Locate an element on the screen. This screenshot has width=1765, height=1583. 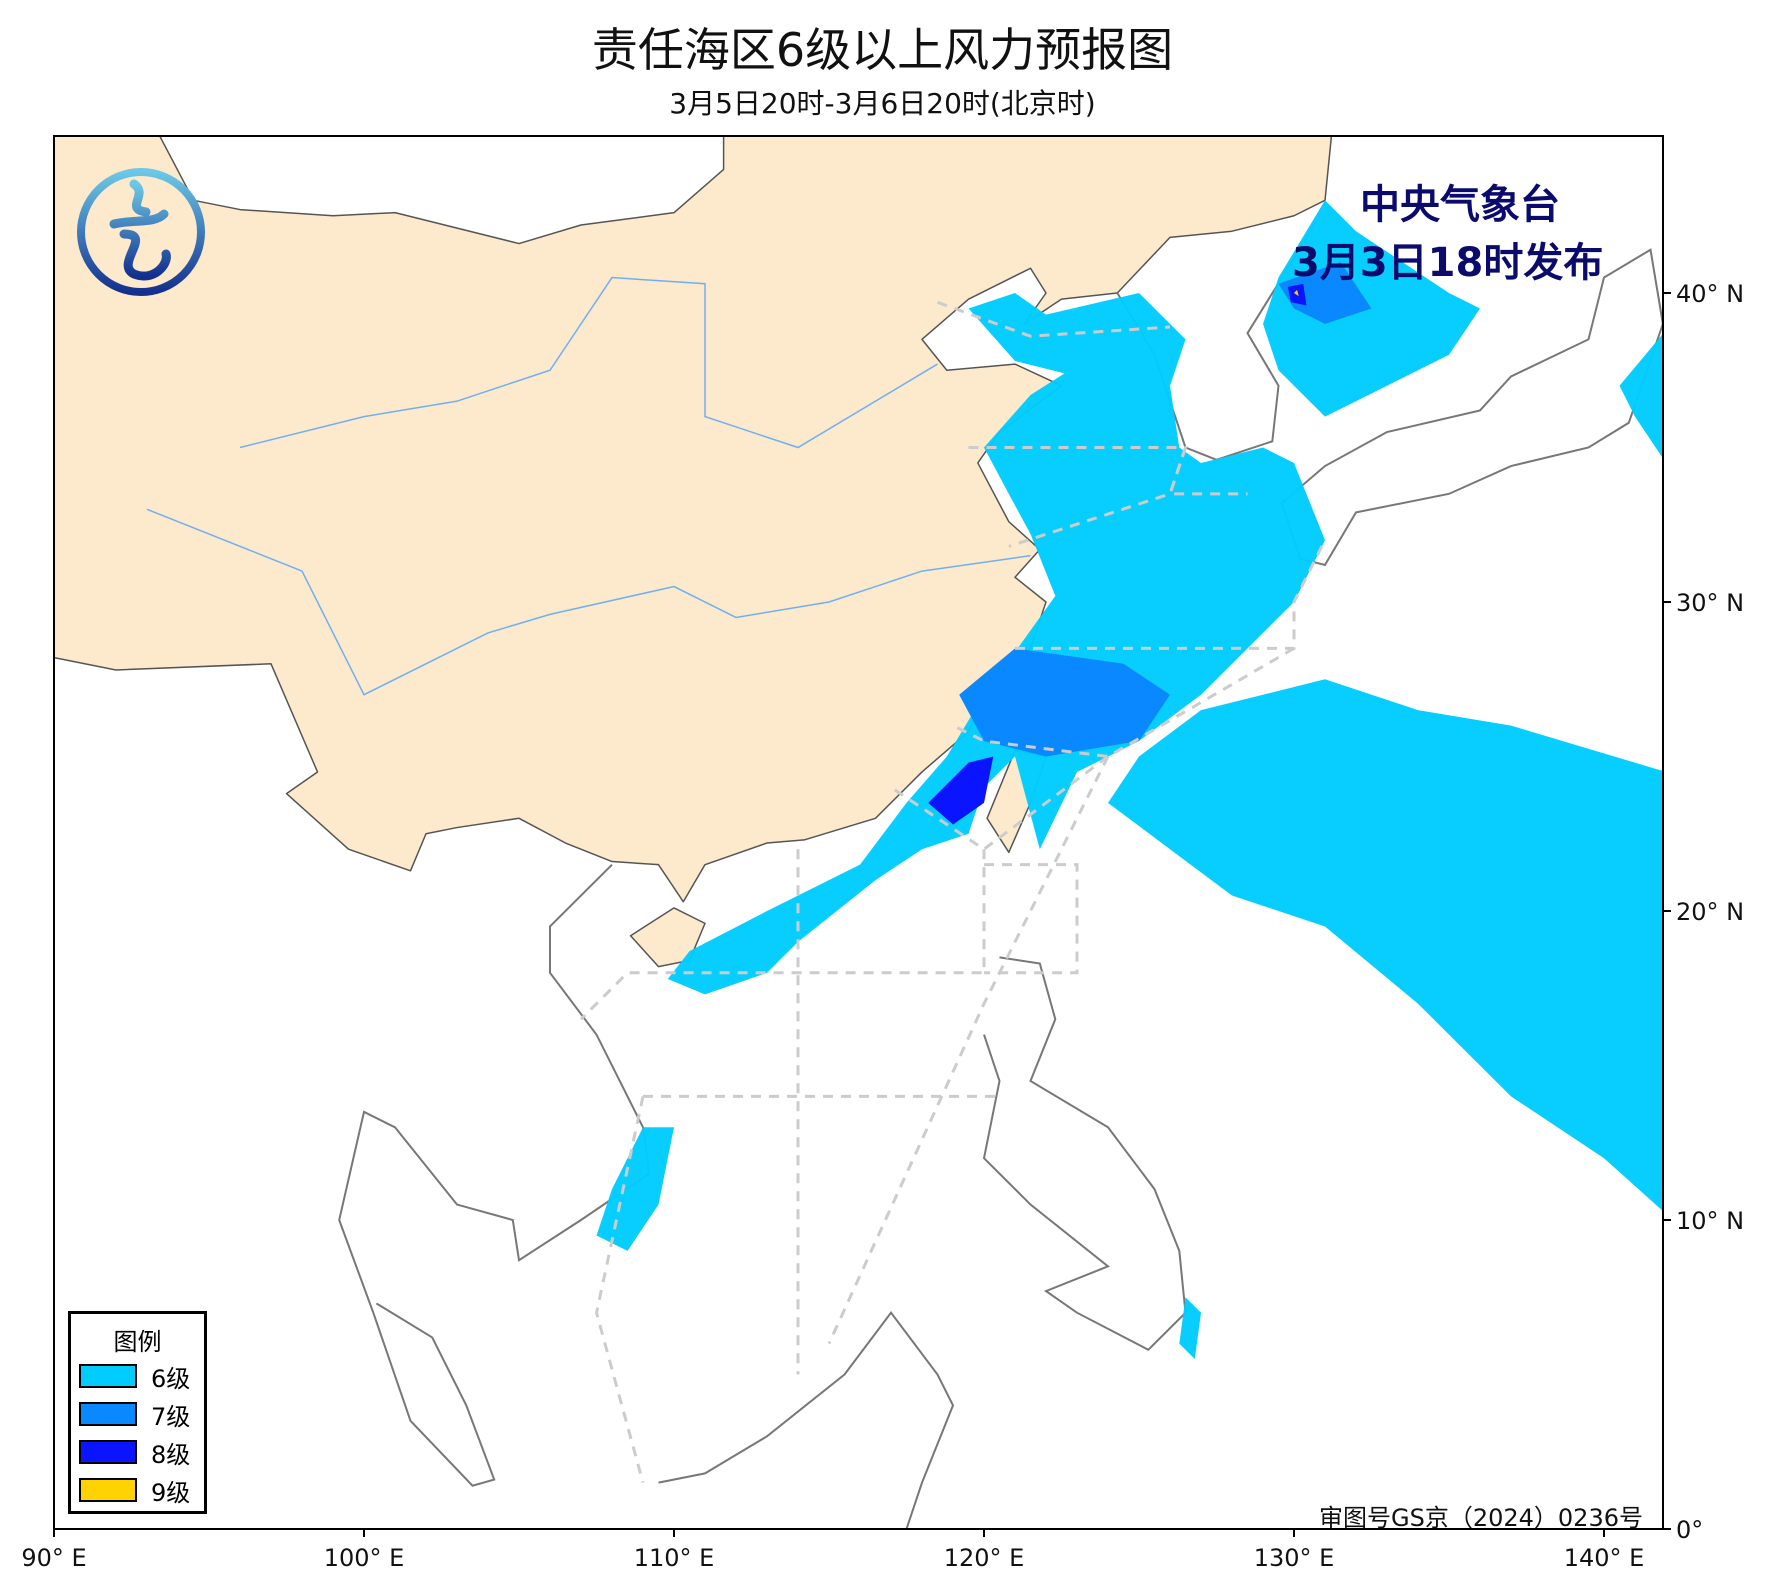
lon-tick-label: 110° E is located at coordinates (674, 1558).